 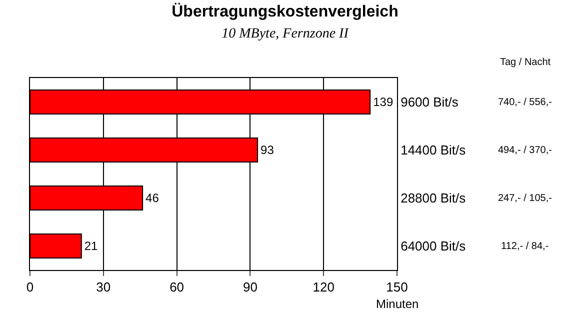 What do you see at coordinates (525, 102) in the screenshot?
I see `text: 740,- / 556,-` at bounding box center [525, 102].